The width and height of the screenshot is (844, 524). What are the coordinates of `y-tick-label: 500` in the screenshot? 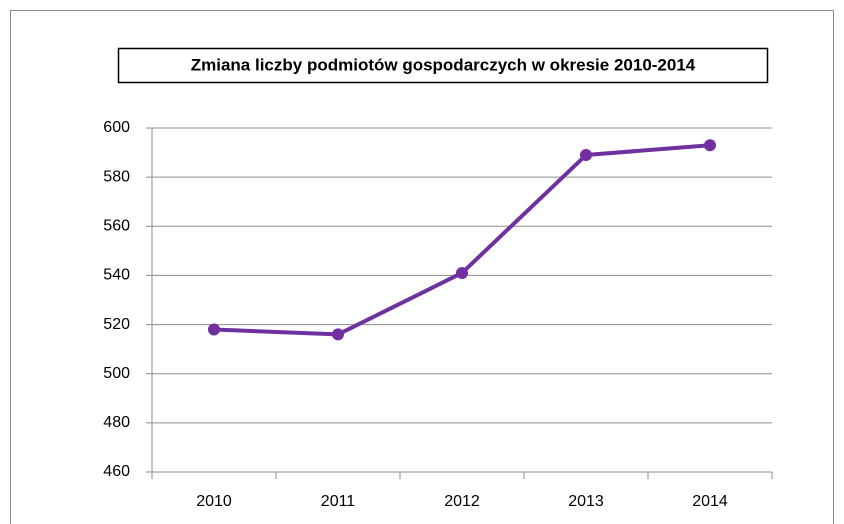 It's located at (116, 373).